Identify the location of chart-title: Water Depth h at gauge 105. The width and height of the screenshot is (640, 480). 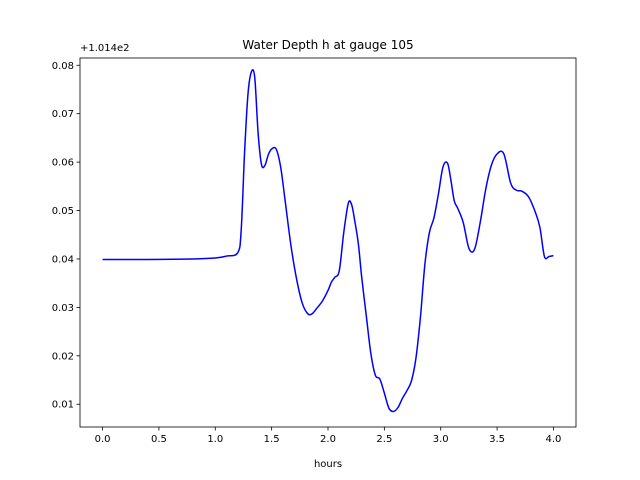
(327, 45).